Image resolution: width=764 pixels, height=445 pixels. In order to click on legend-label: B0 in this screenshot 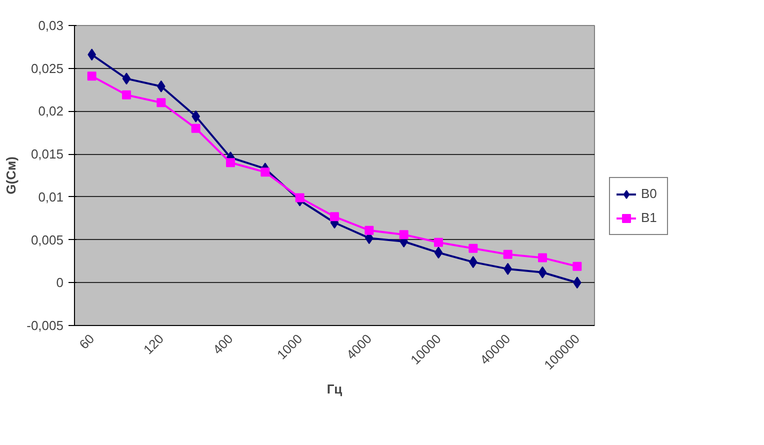, I will do `click(649, 193)`.